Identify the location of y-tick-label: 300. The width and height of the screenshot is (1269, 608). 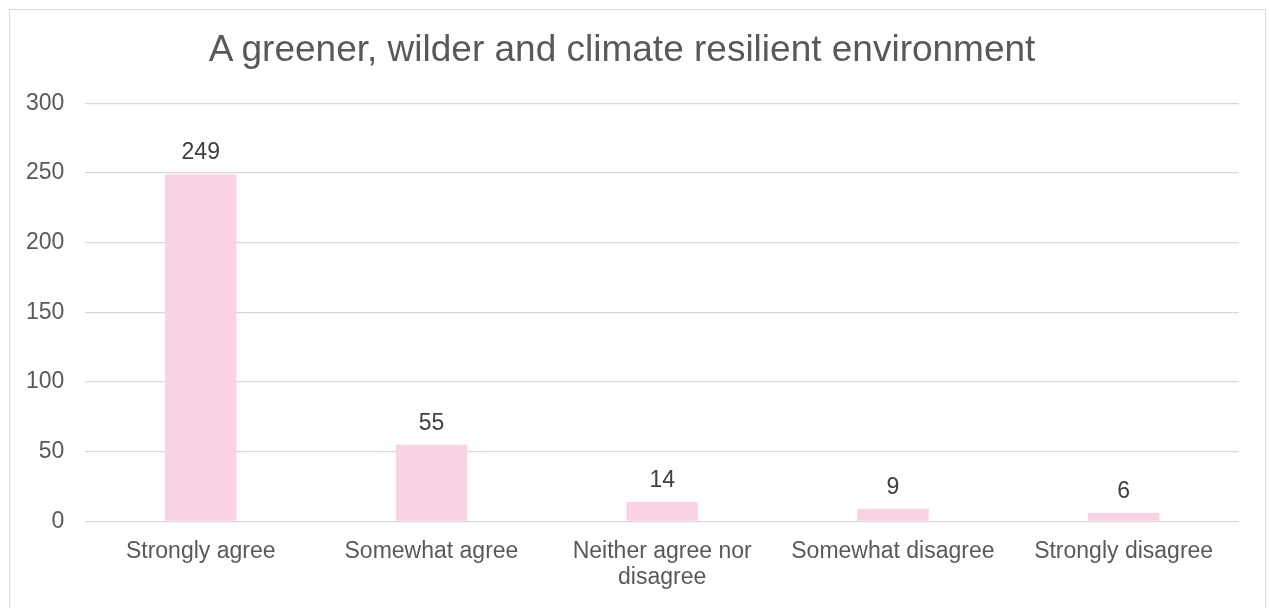
(45, 101).